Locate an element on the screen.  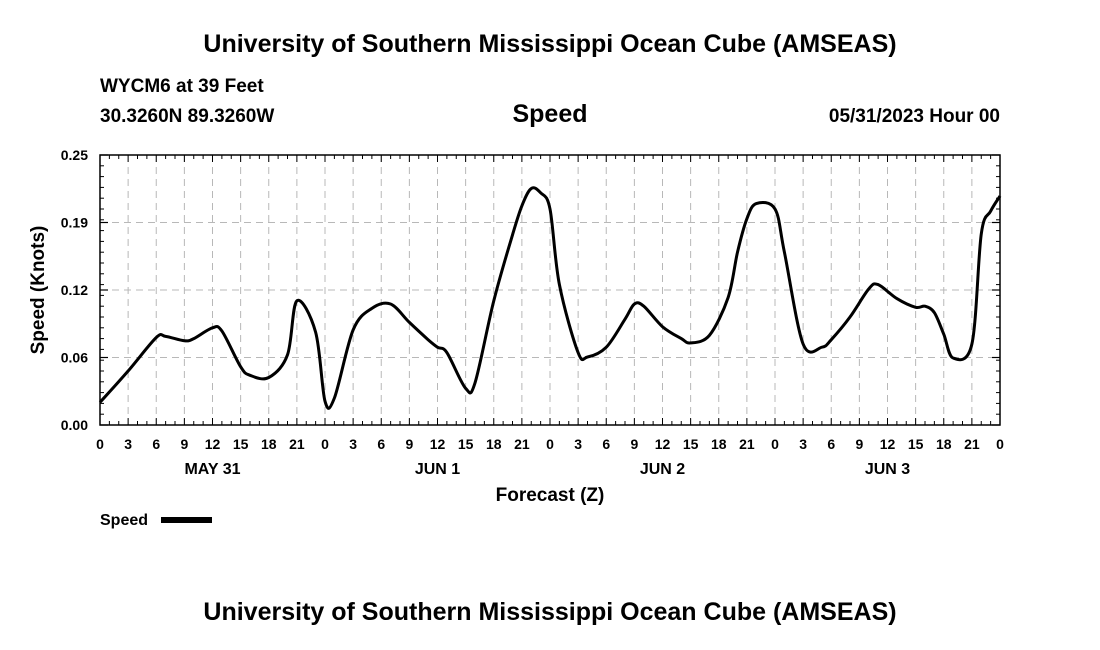
day-label: MAY 31 is located at coordinates (212, 469).